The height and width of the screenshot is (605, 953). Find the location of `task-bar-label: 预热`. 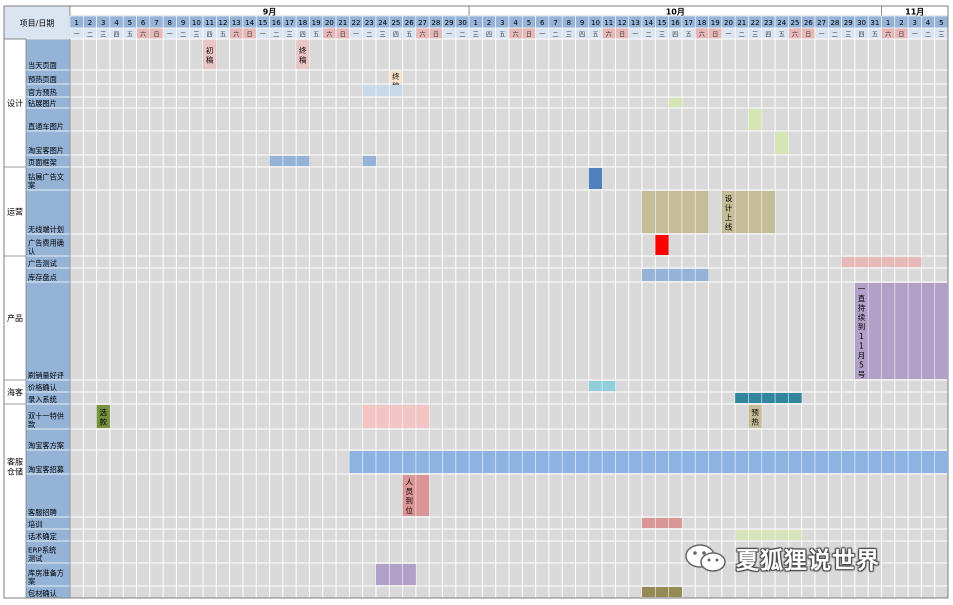

task-bar-label: 预热 is located at coordinates (755, 417).